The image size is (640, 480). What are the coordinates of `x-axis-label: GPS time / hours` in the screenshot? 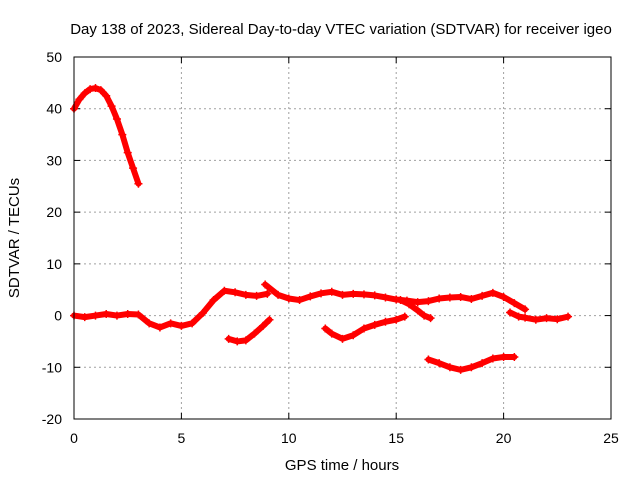 It's located at (342, 465).